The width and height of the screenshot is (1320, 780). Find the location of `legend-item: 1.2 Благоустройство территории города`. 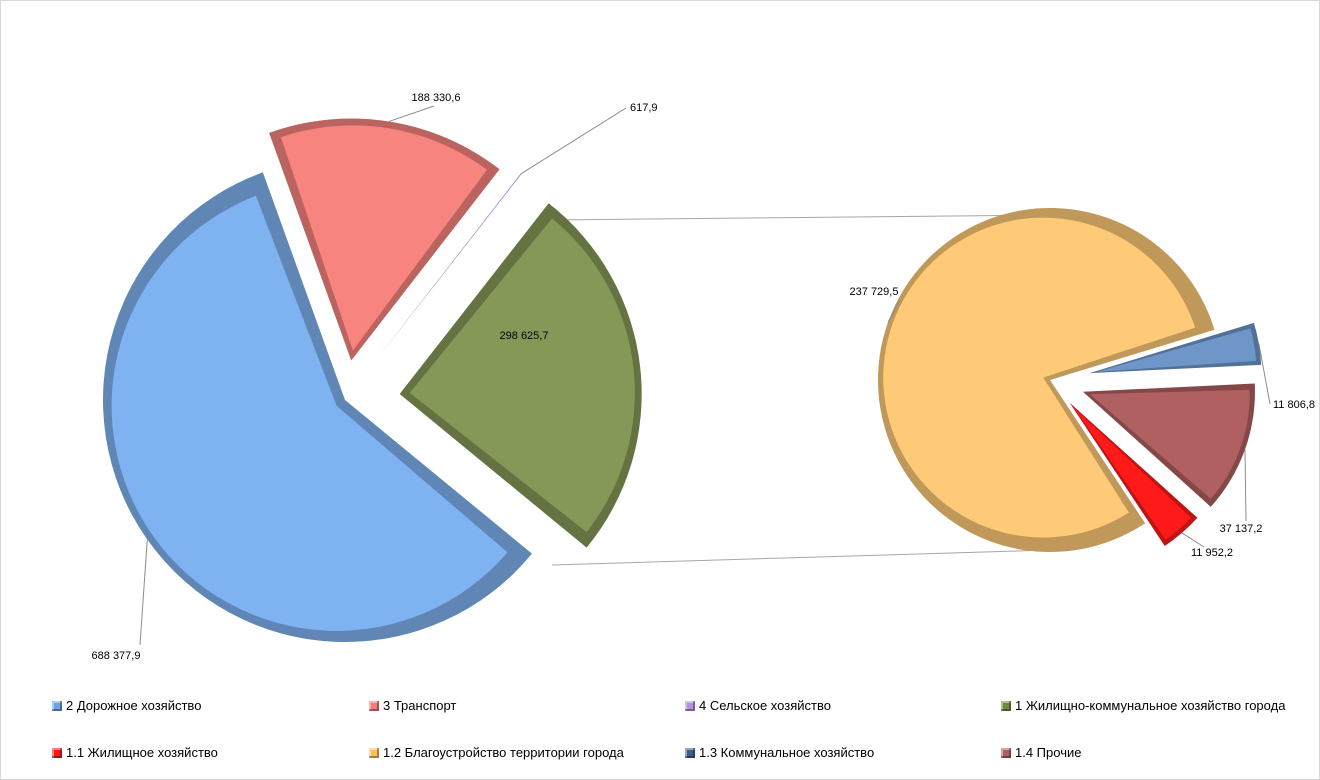

legend-item: 1.2 Благоустройство территории города is located at coordinates (496, 752).